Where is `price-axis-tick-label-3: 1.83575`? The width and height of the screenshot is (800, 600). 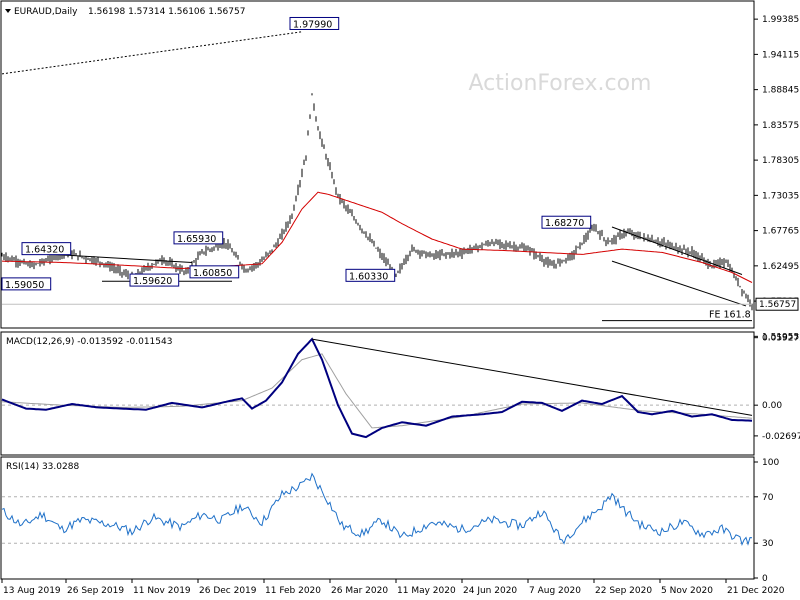
price-axis-tick-label-3: 1.83575 is located at coordinates (780, 126).